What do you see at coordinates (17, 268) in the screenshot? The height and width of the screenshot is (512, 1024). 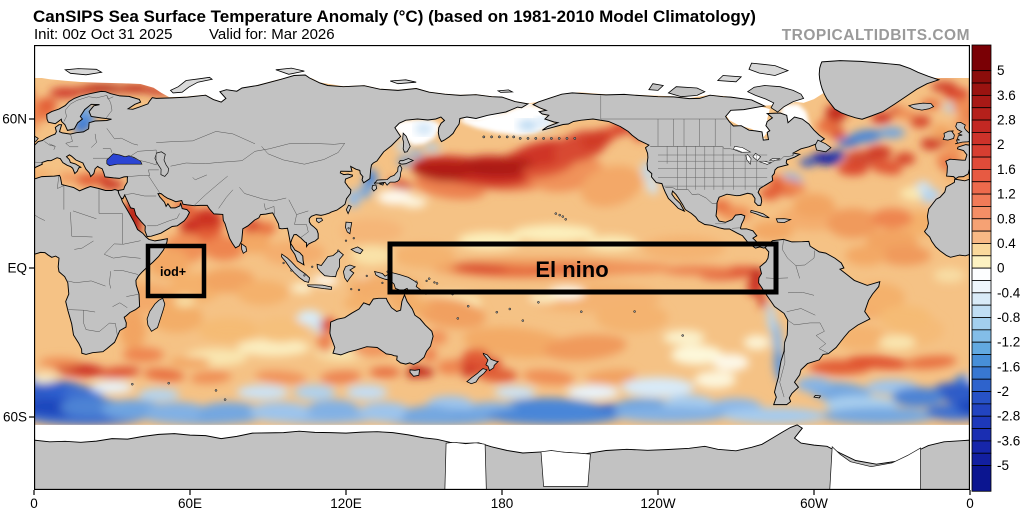 I see `svg-text: EQ` at bounding box center [17, 268].